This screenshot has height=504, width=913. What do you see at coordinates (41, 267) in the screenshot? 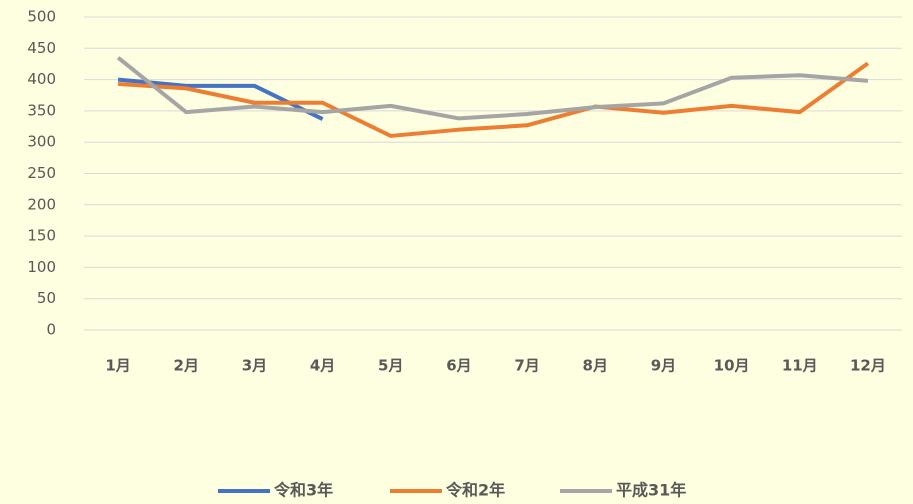
I see `y-tick-label: 100` at bounding box center [41, 267].